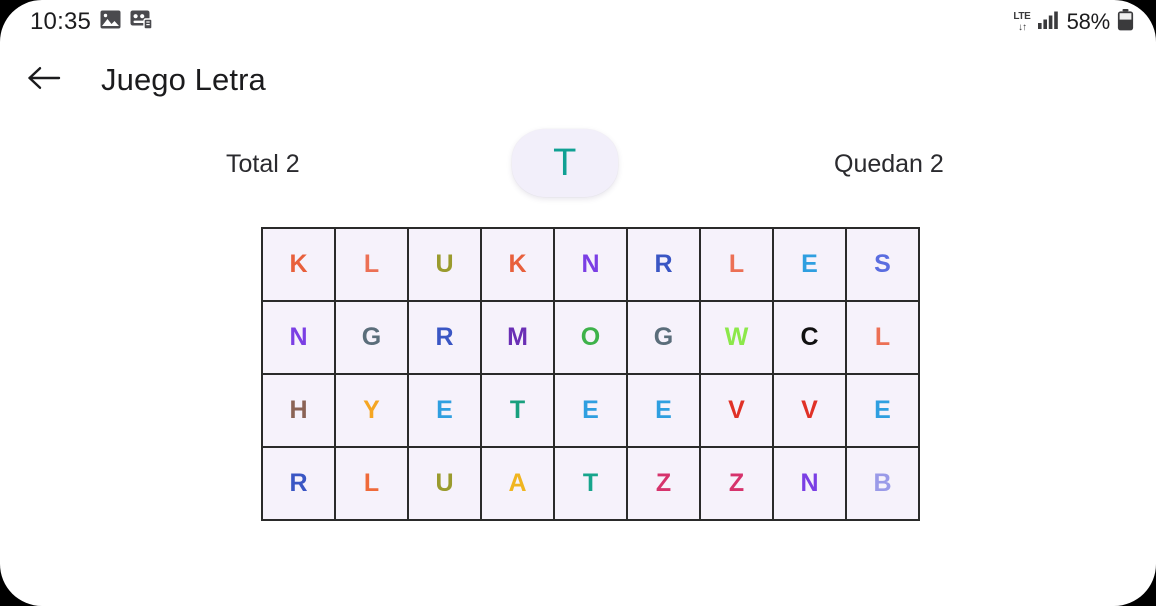 This screenshot has width=1156, height=606. Describe the element at coordinates (1022, 27) in the screenshot. I see `lte-arrows: ↓↑` at that location.